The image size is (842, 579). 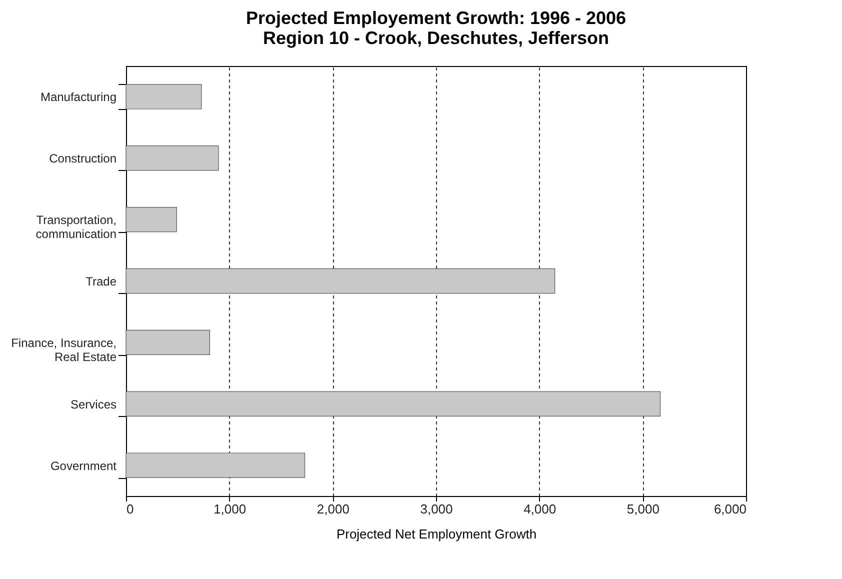 I want to click on chart-title: Projected Employement Growth: 1996 - 2006, so click(x=436, y=18).